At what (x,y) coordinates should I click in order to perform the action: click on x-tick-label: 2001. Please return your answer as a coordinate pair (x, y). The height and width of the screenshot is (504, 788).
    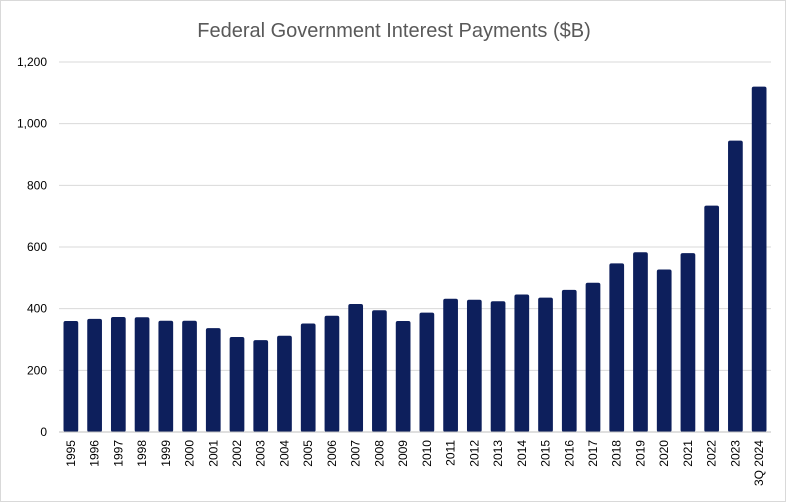
    Looking at the image, I should click on (213, 453).